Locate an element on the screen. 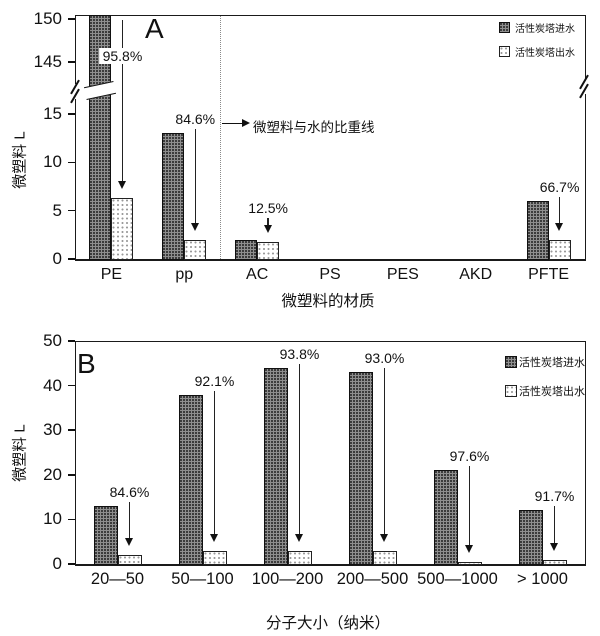 This screenshot has width=600, height=636. legend-item: 活性炭塔进水 is located at coordinates (537, 27).